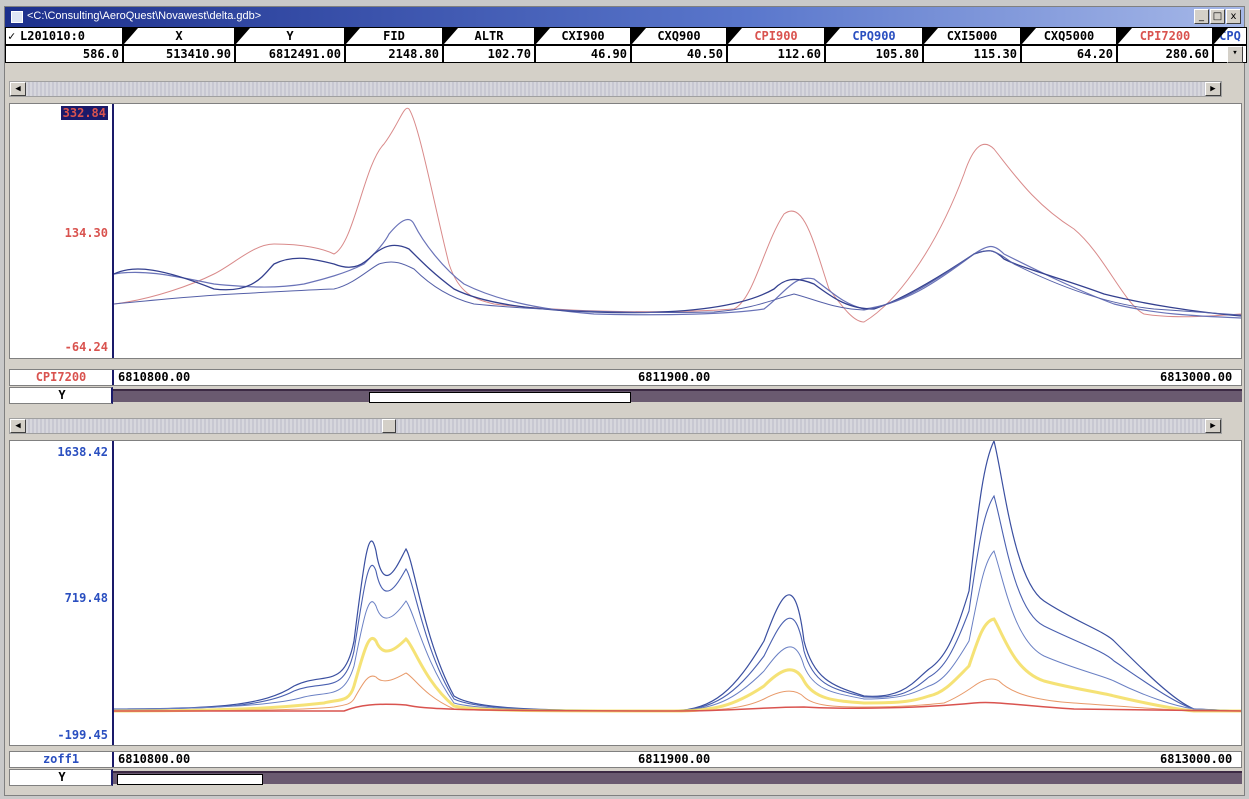 This screenshot has height=799, width=1249. What do you see at coordinates (389, 426) in the screenshot?
I see `scroll-thumb` at bounding box center [389, 426].